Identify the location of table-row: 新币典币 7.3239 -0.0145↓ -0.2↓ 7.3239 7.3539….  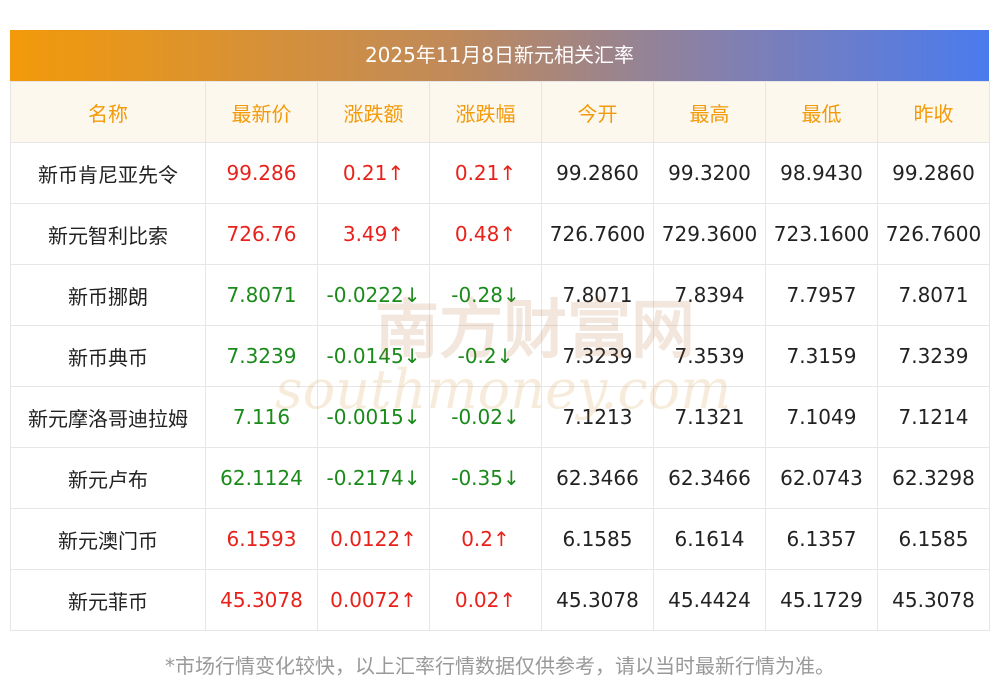
(500, 356).